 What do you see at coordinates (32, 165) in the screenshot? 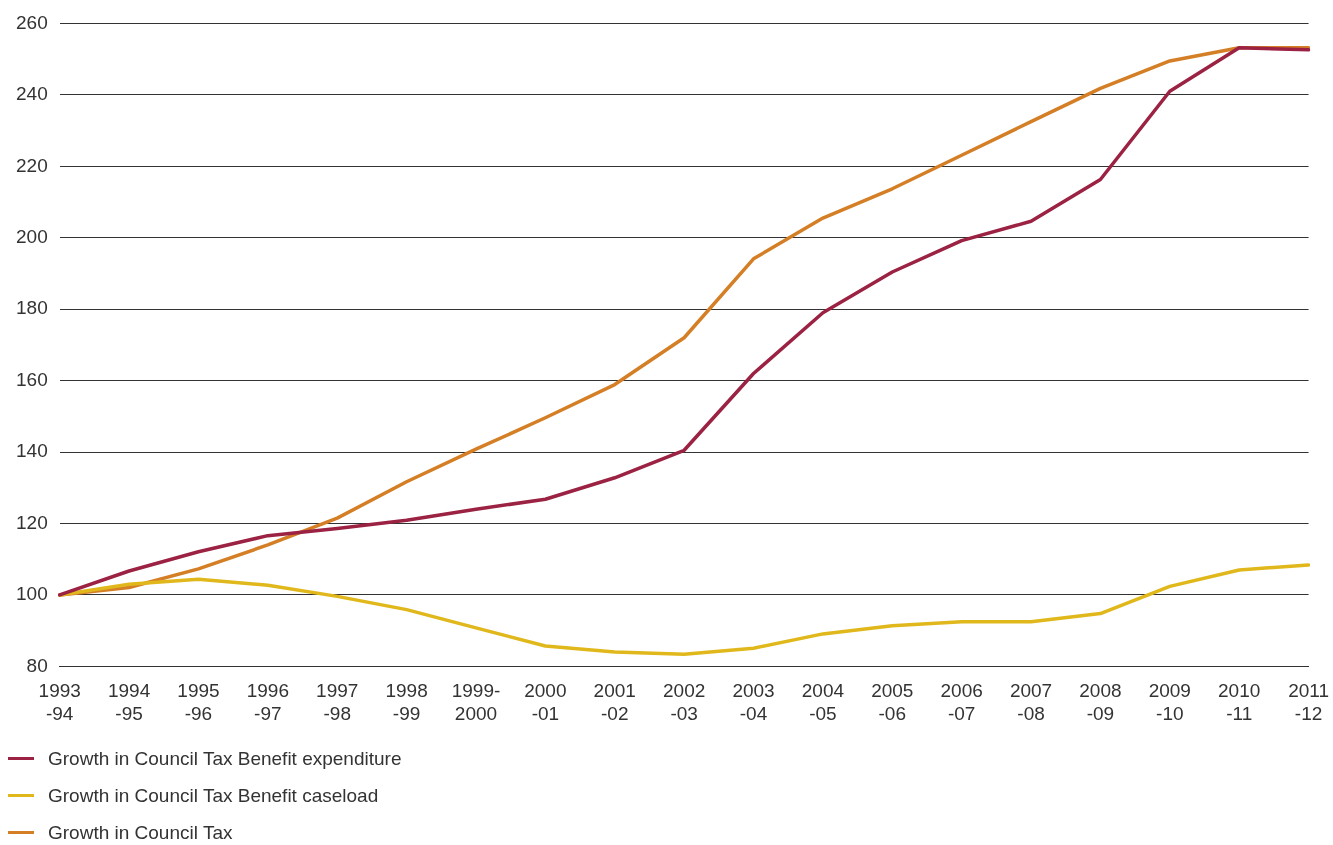
I see `y-tick-label: 220` at bounding box center [32, 165].